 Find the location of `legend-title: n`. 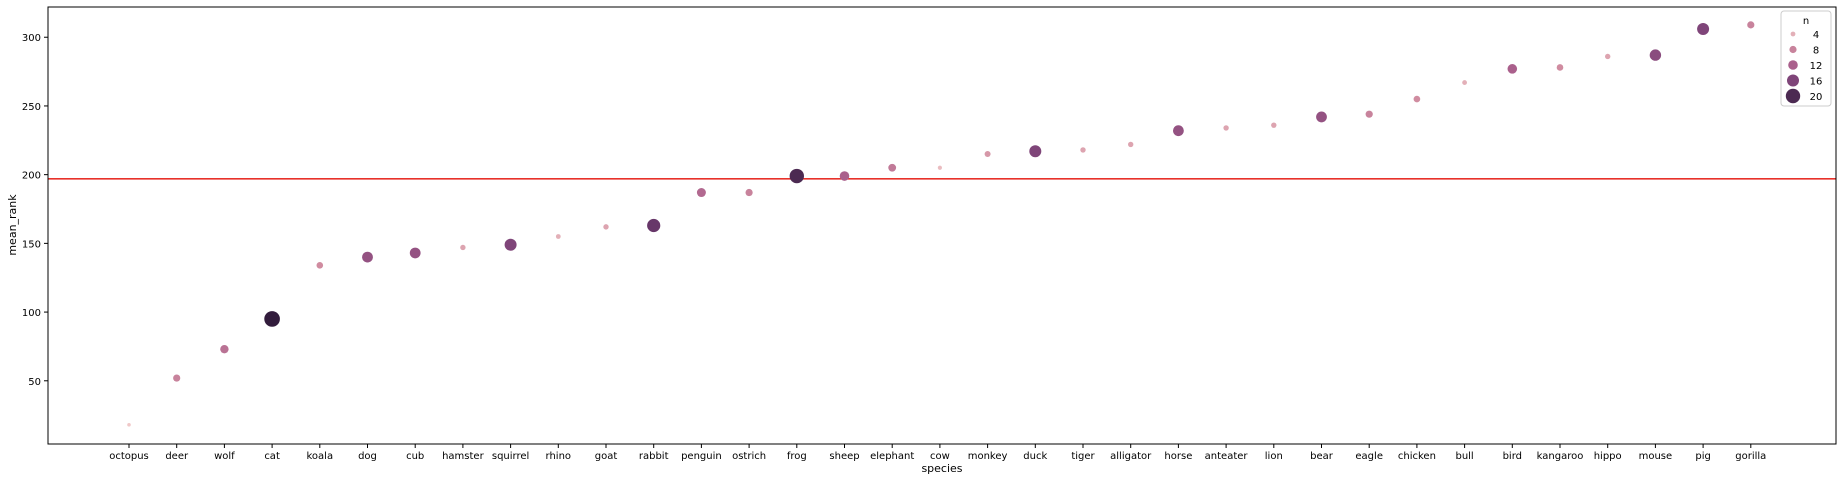

legend-title: n is located at coordinates (1806, 21).